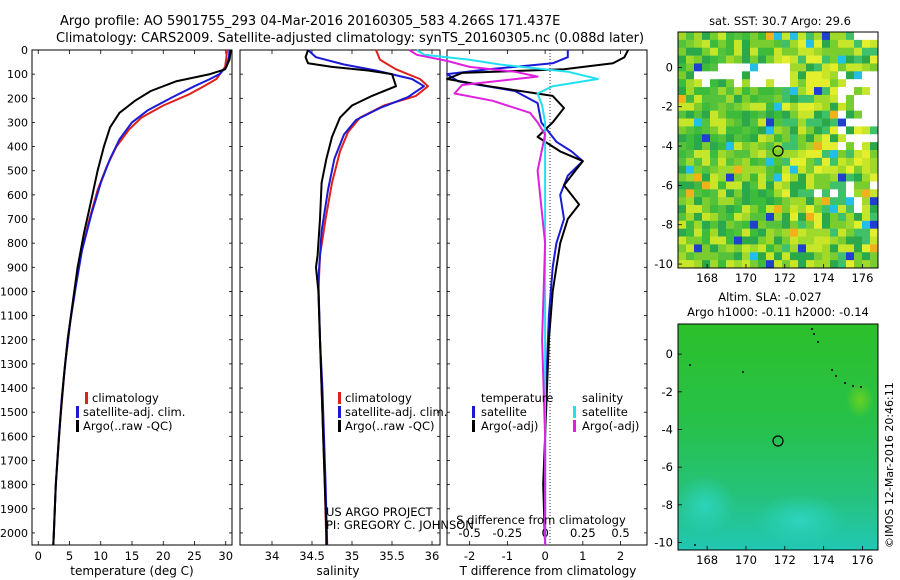 The height and width of the screenshot is (580, 900). Describe the element at coordinates (128, 426) in the screenshot. I see `legend-argo: Argo(..raw -QC)` at that location.